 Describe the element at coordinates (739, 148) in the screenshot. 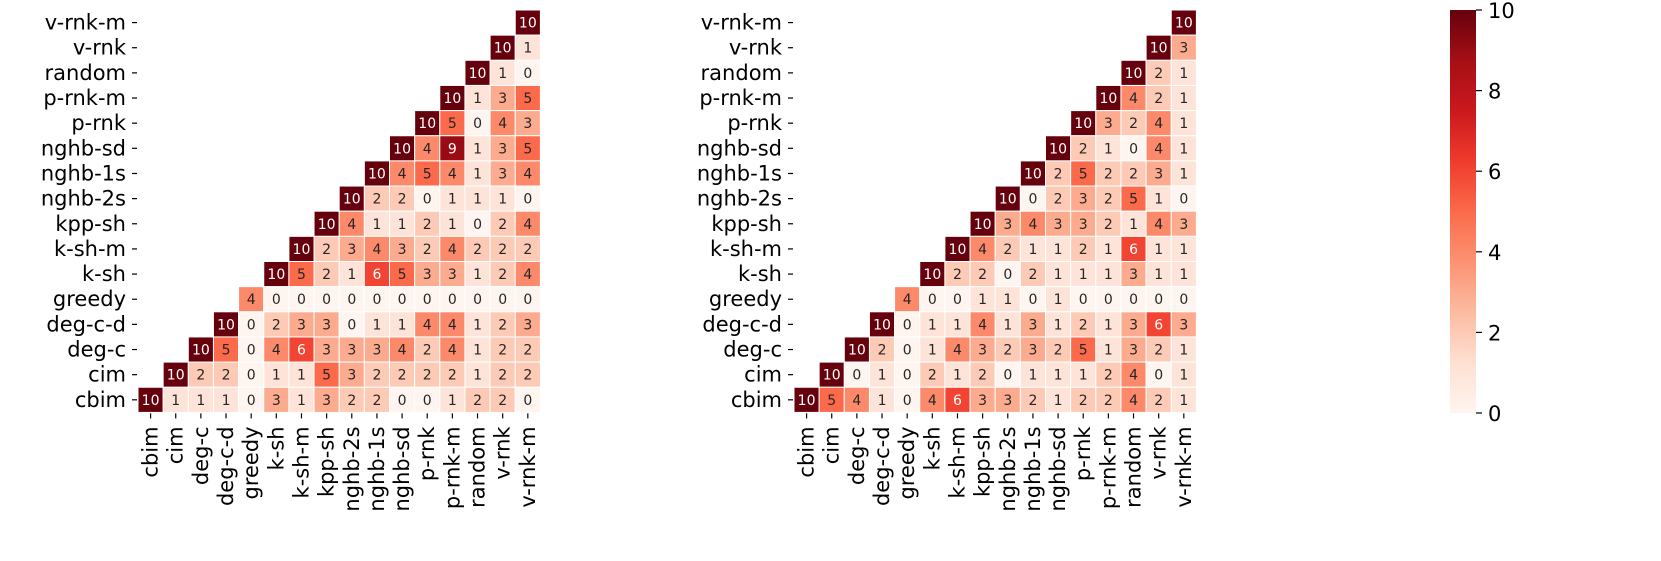

I see `y-tick-label: nghb-sd` at that location.